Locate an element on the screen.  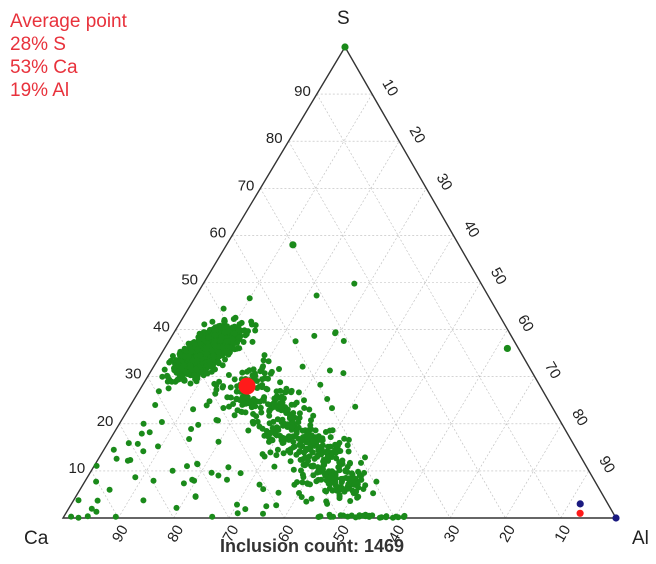
tick-label-s: 80 is located at coordinates (274, 138).